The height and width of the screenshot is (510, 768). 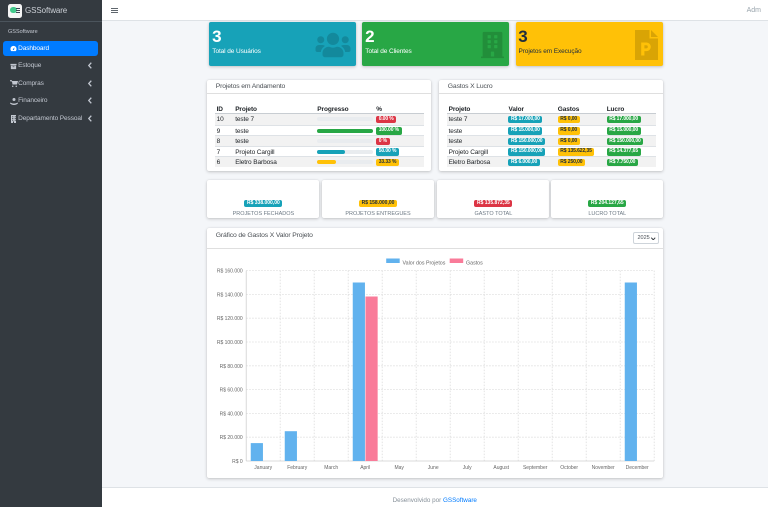 What do you see at coordinates (365, 468) in the screenshot?
I see `svg-text: April` at bounding box center [365, 468].